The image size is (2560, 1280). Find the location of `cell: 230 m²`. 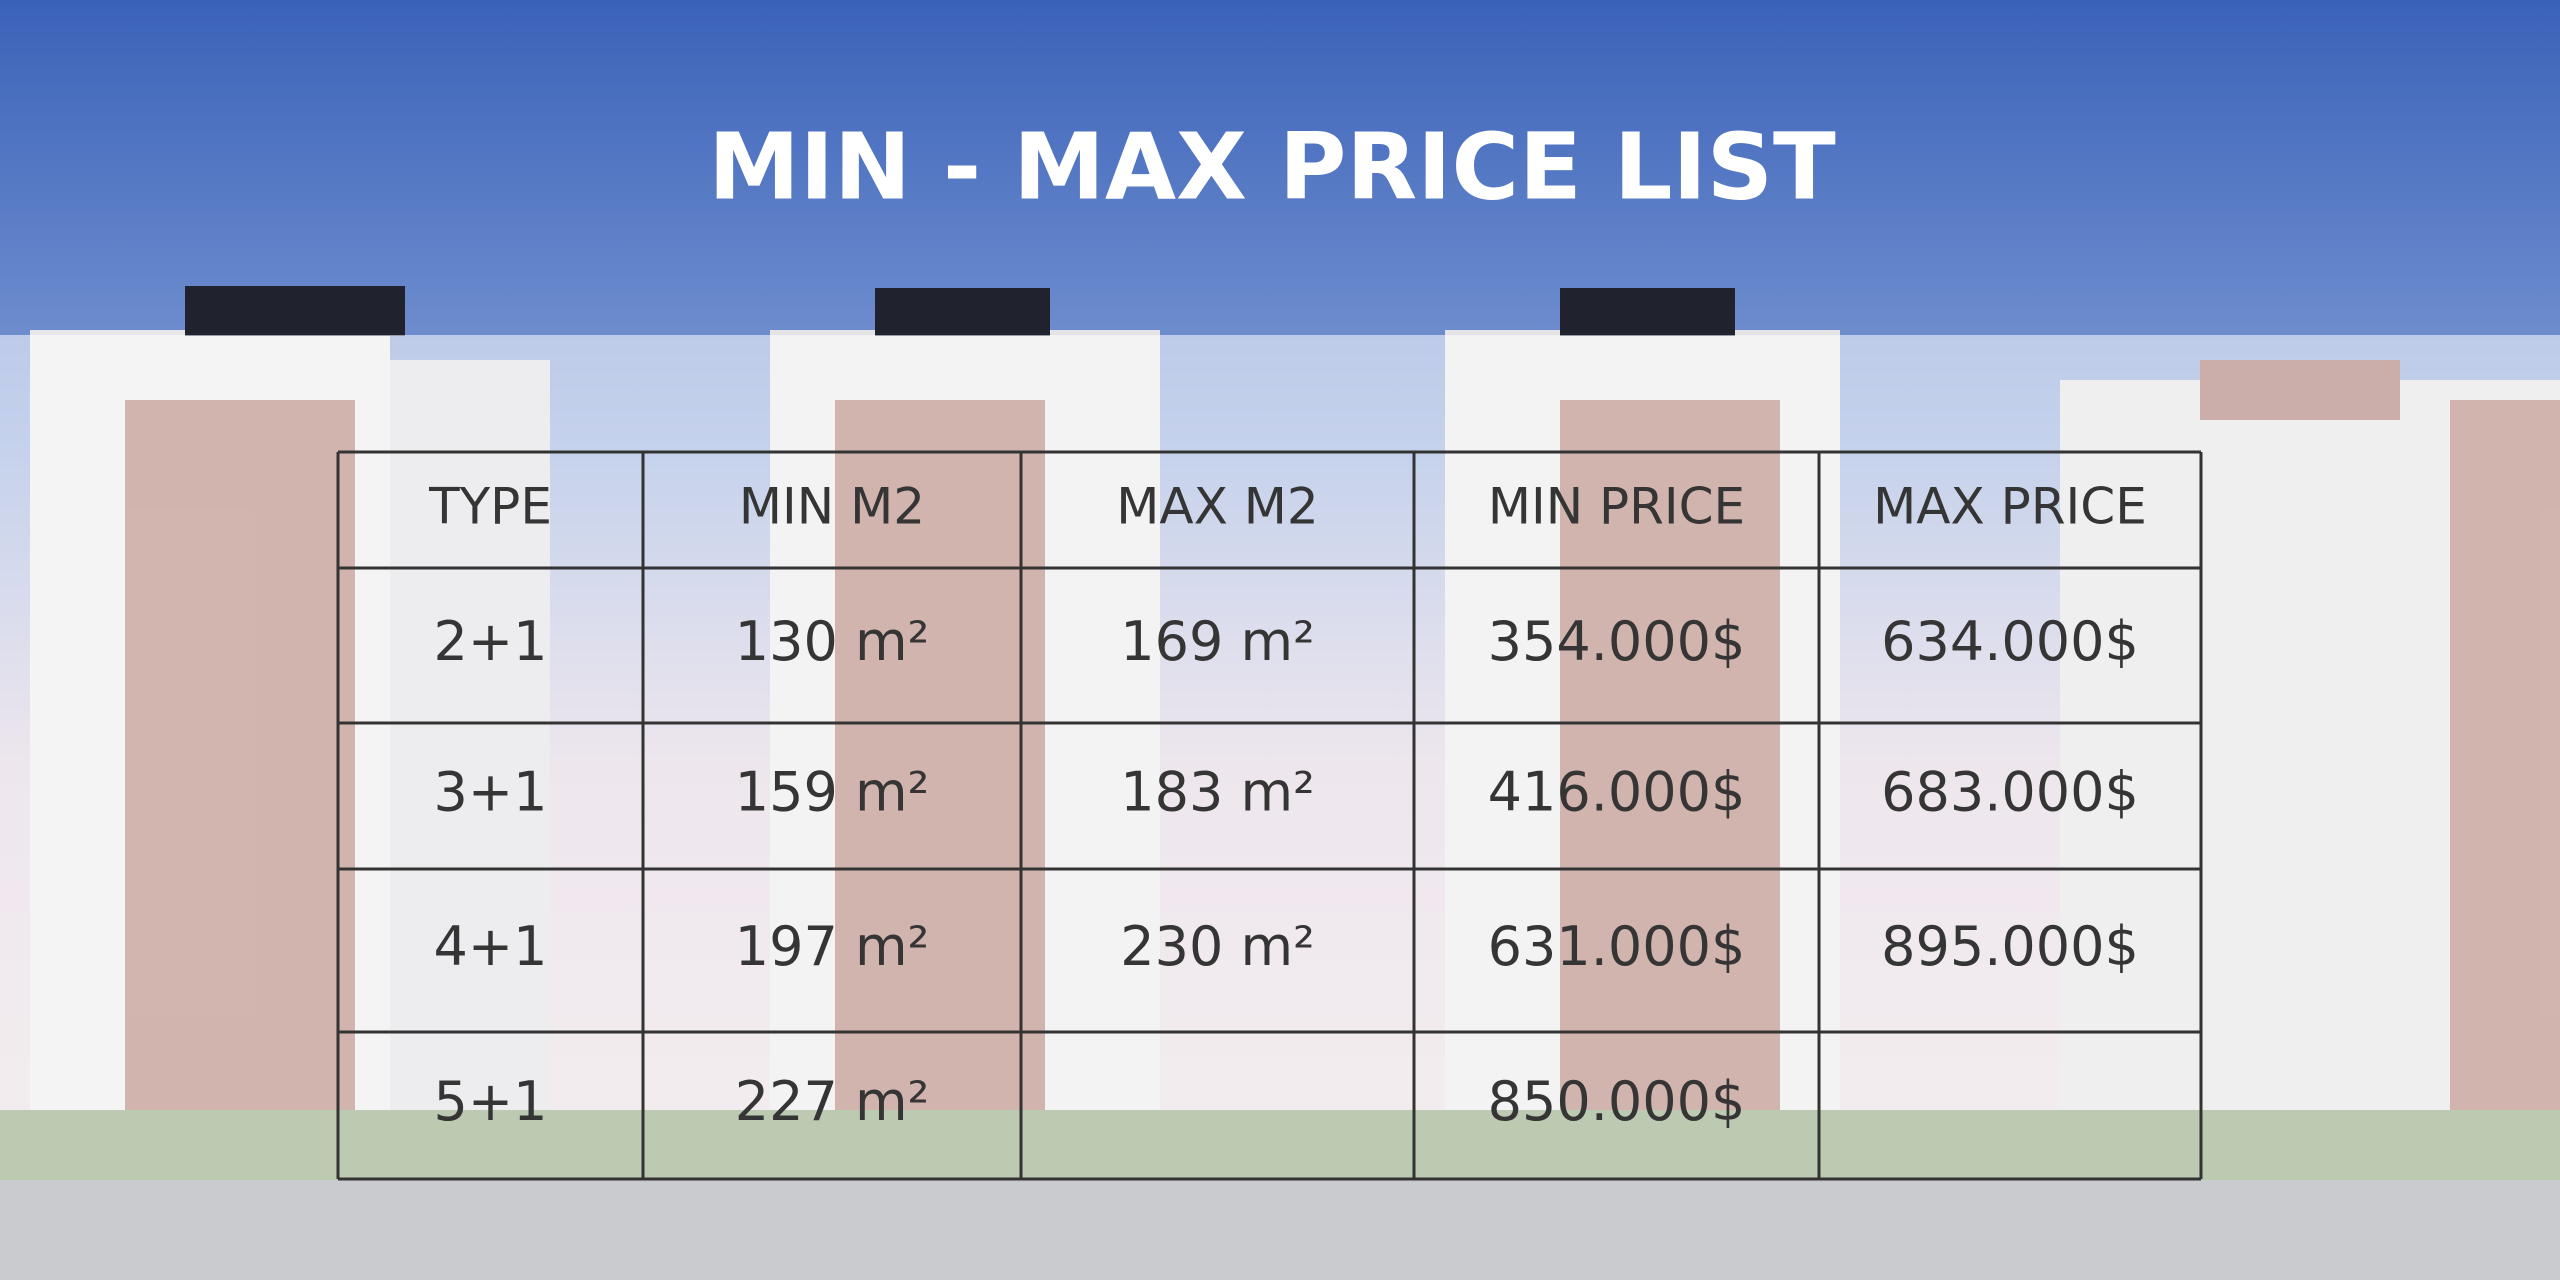

cell: 230 m² is located at coordinates (1217, 946).